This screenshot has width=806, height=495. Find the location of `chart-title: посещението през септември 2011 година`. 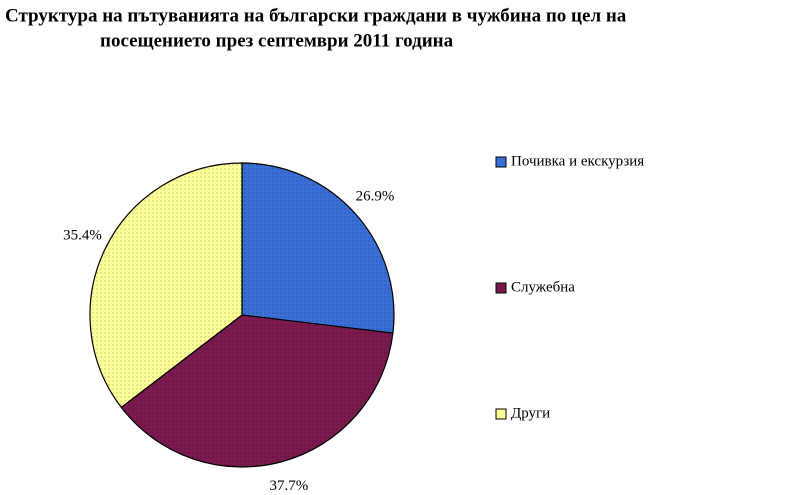

chart-title: посещението през септември 2011 година is located at coordinates (277, 40).